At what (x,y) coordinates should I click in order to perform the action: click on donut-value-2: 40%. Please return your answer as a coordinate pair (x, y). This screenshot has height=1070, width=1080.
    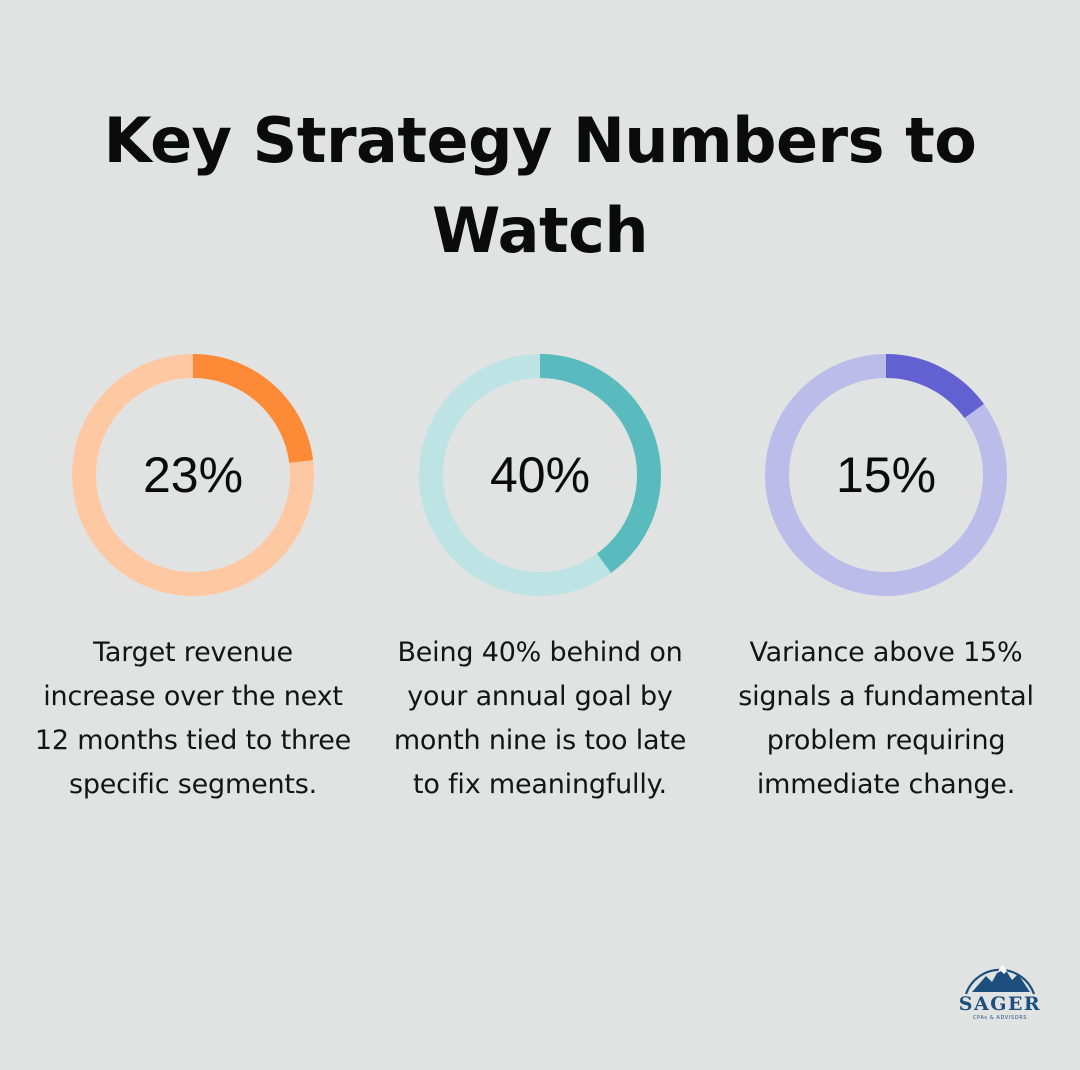
    Looking at the image, I should click on (540, 475).